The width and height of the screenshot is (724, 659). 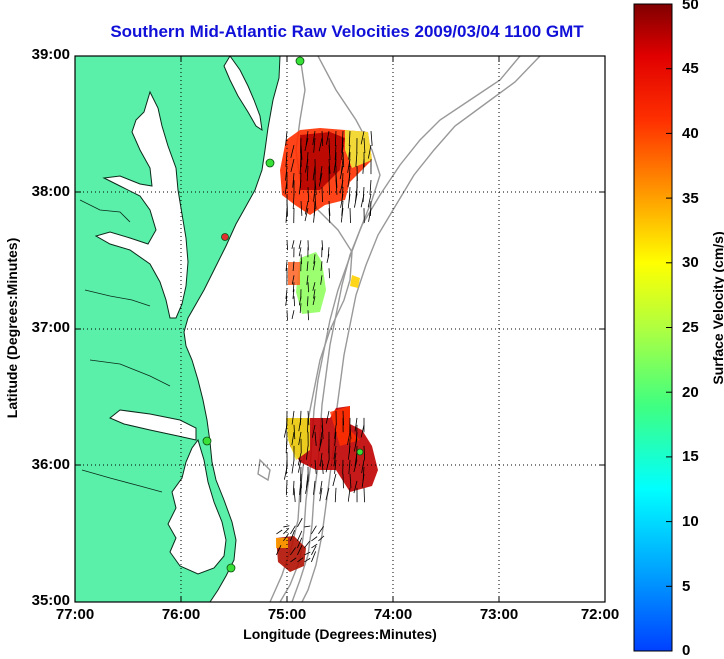 I want to click on patch-virginia, so click(x=311, y=283).